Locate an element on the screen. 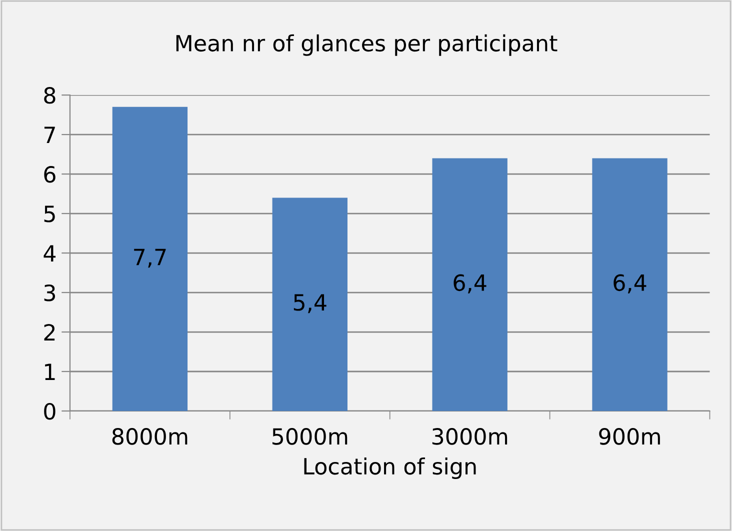 The width and height of the screenshot is (732, 531). y-tick-label: 5 is located at coordinates (49, 214).